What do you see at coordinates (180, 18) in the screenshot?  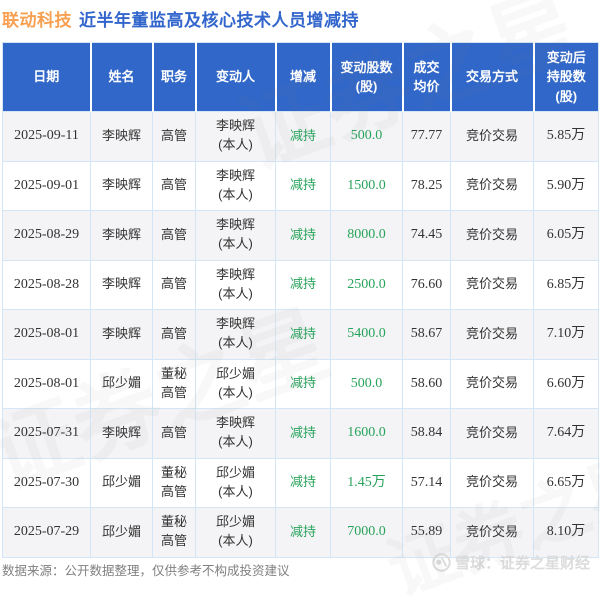 I see `page-title: 联动科技 近半年董监高及核心技术人员增减持` at bounding box center [180, 18].